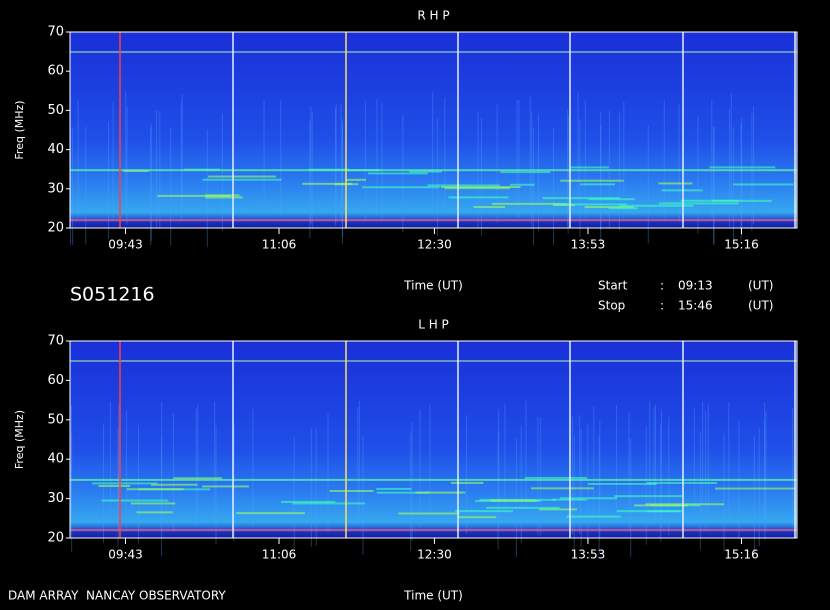  Describe the element at coordinates (433, 530) in the screenshot. I see `band` at that location.